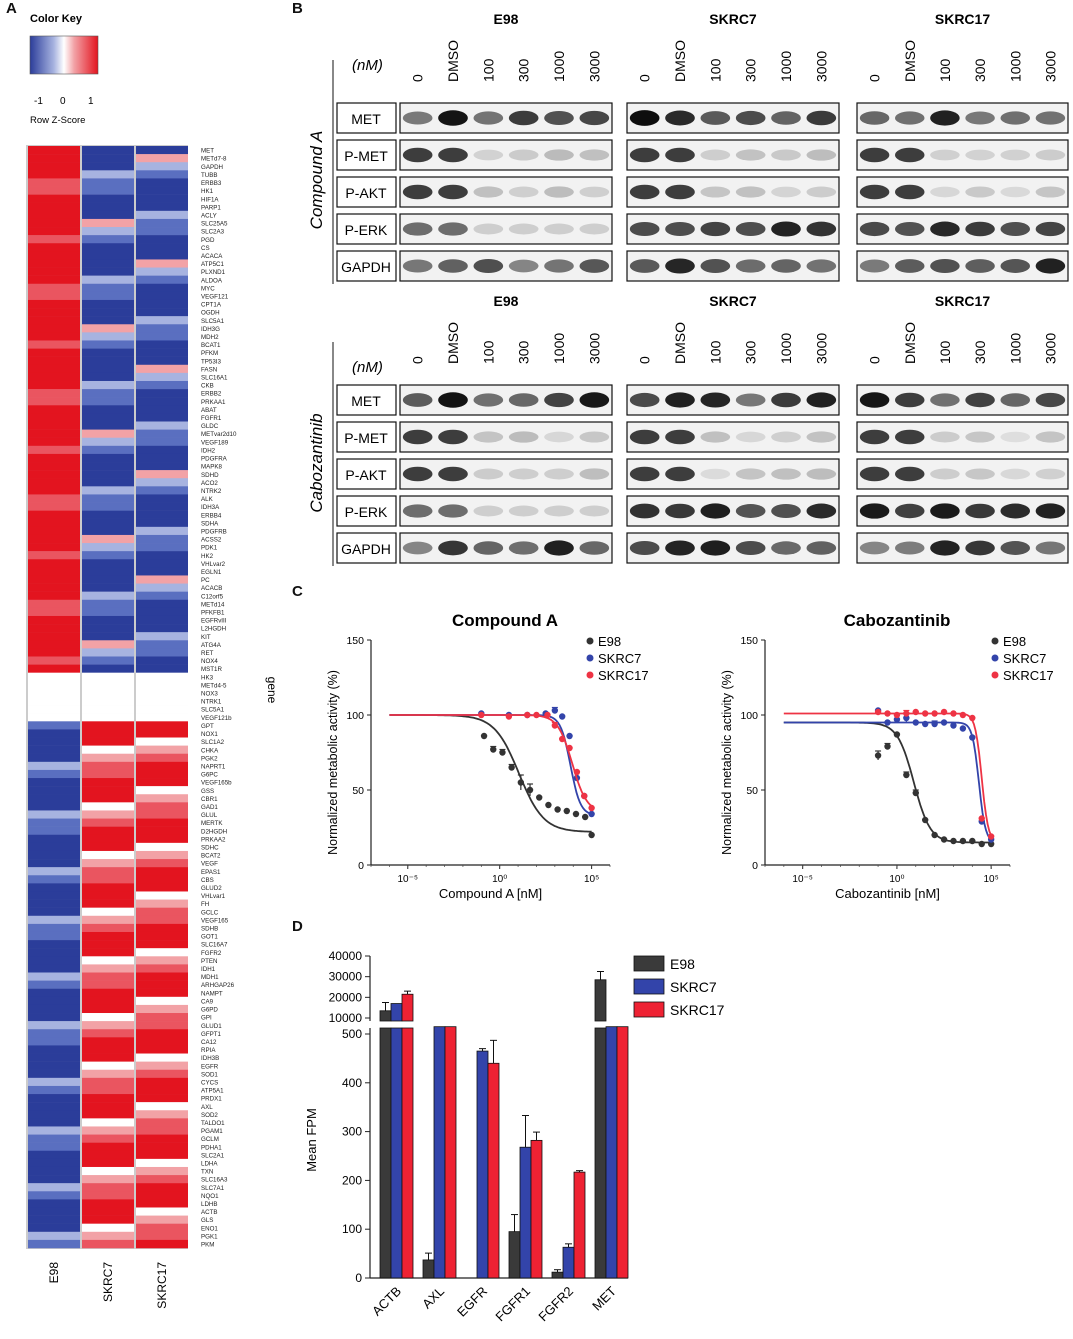 Image resolution: width=1073 pixels, height=1339 pixels. What do you see at coordinates (887, 782) in the screenshot?
I see `fit-curve-e98` at bounding box center [887, 782].